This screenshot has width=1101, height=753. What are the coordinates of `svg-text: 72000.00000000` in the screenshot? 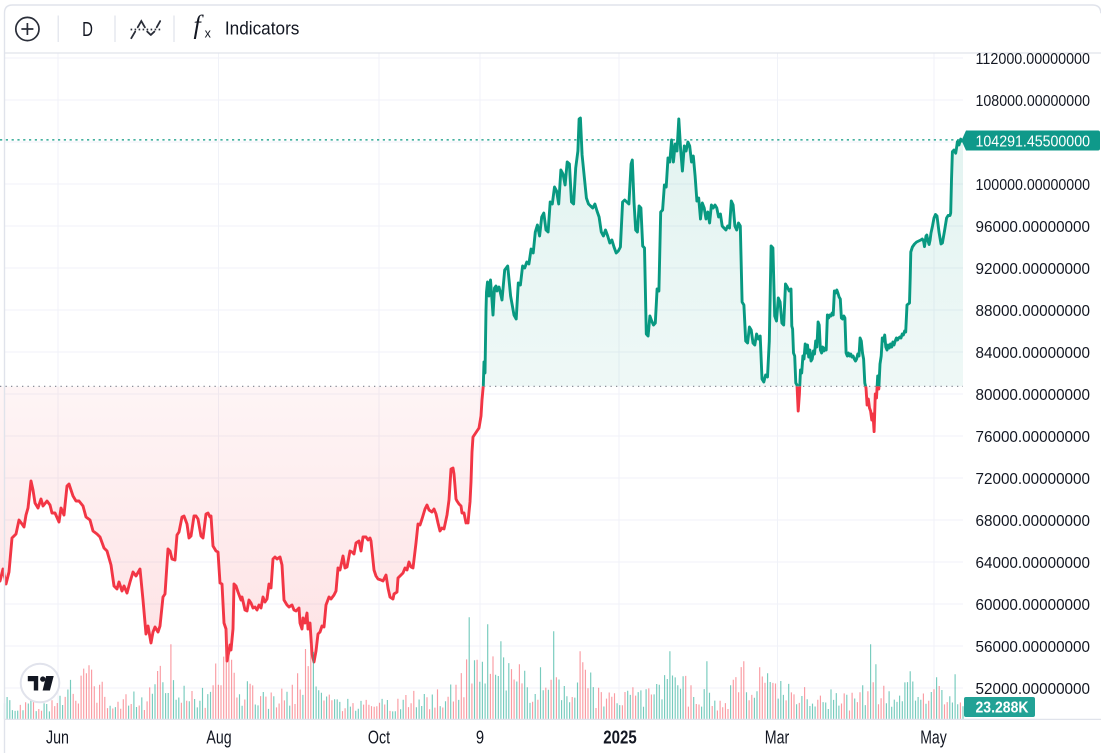 It's located at (1033, 479).